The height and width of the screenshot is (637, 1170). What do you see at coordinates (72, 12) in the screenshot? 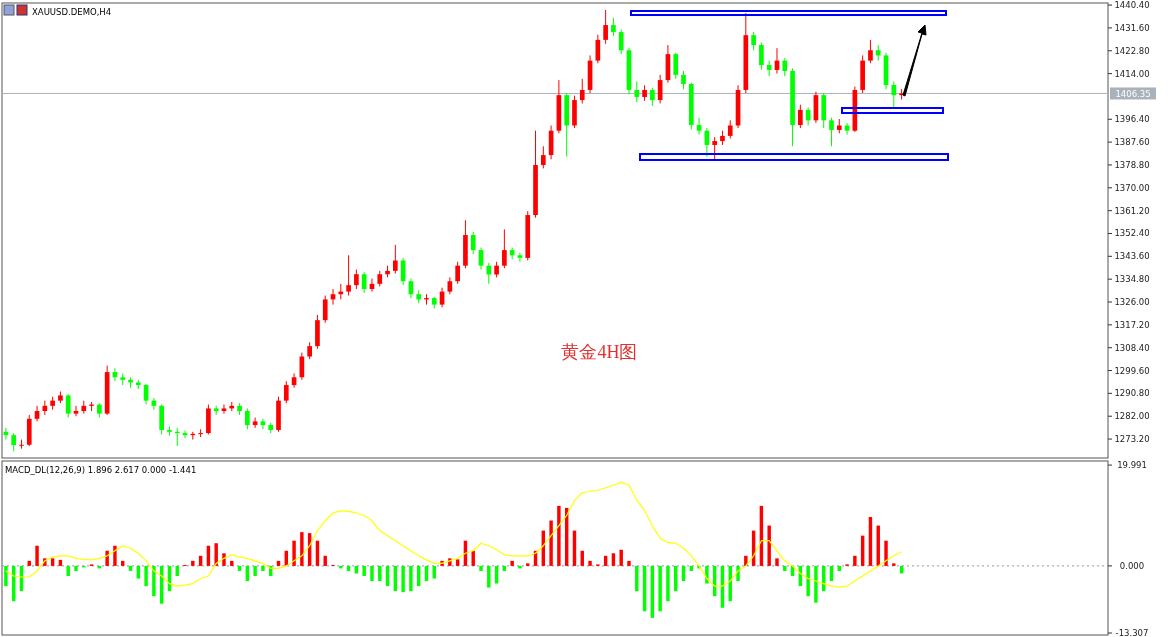
I see `text: XAUUSD.DEMO,H4` at bounding box center [72, 12].